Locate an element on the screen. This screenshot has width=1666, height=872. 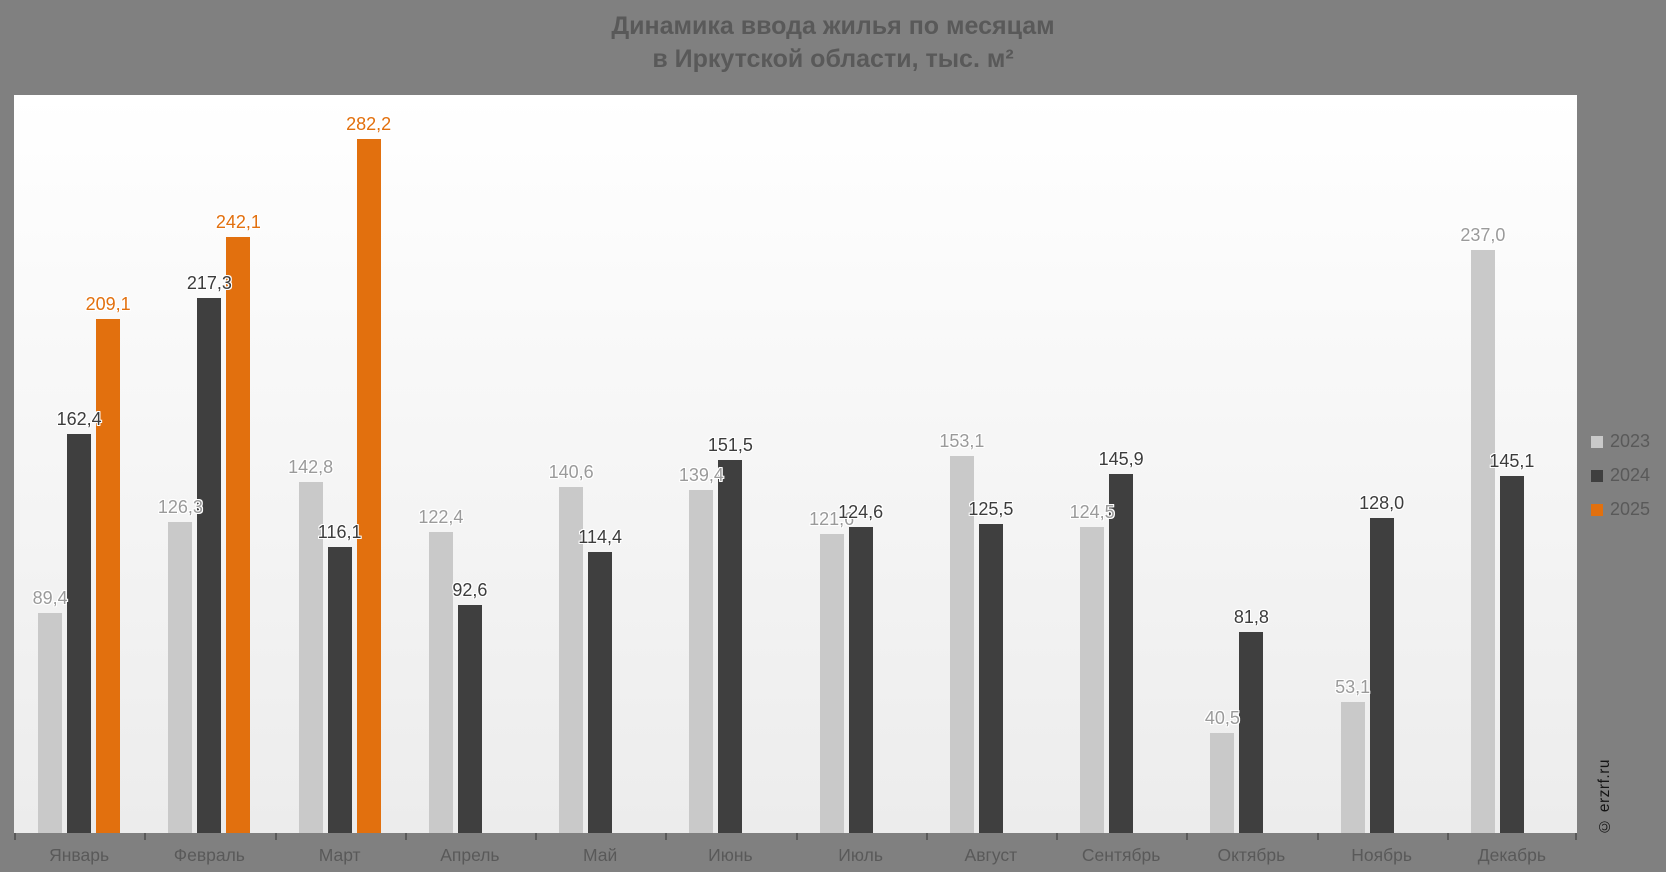
legend-swatch-2023 is located at coordinates (1596, 441).